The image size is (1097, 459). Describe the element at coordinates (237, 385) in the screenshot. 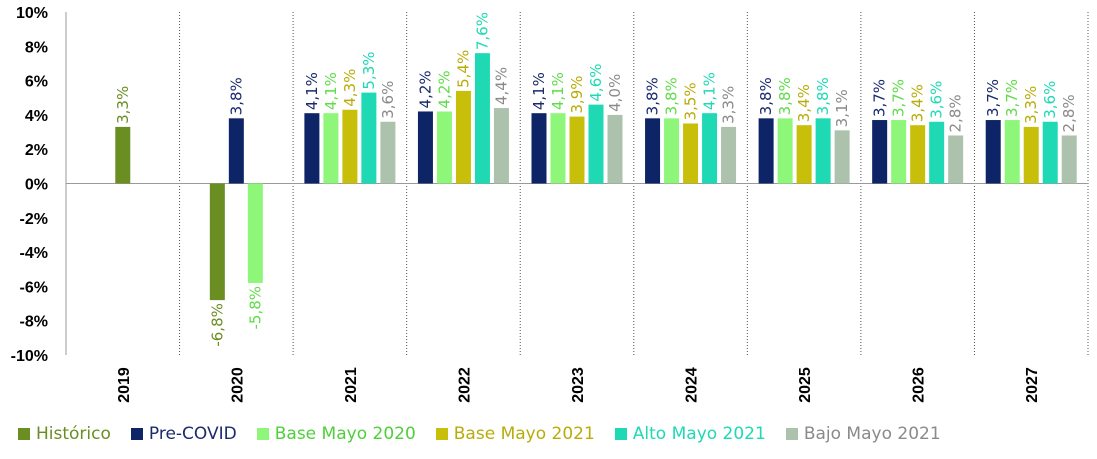

I see `x-category-label: 2020` at that location.